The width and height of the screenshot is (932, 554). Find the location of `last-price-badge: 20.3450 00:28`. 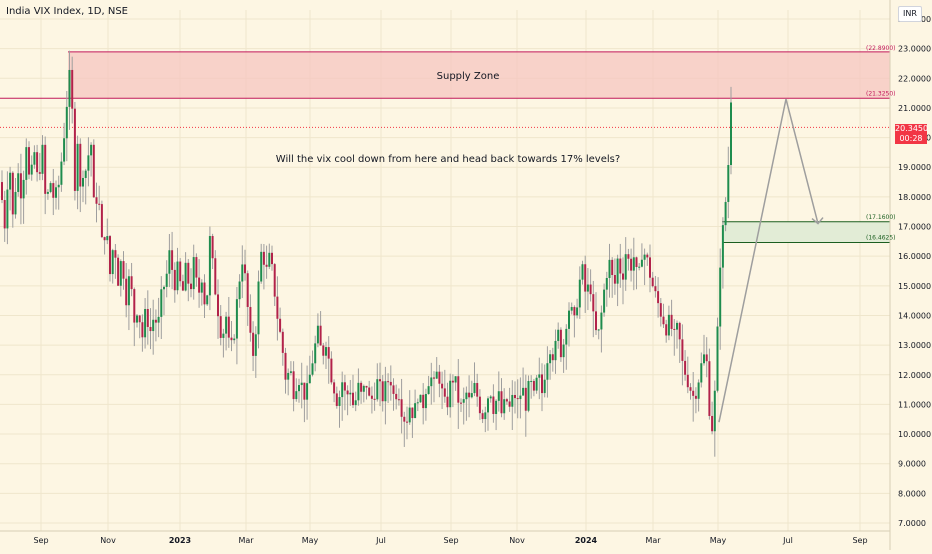

last-price-badge: 20.3450 00:28 is located at coordinates (912, 134).